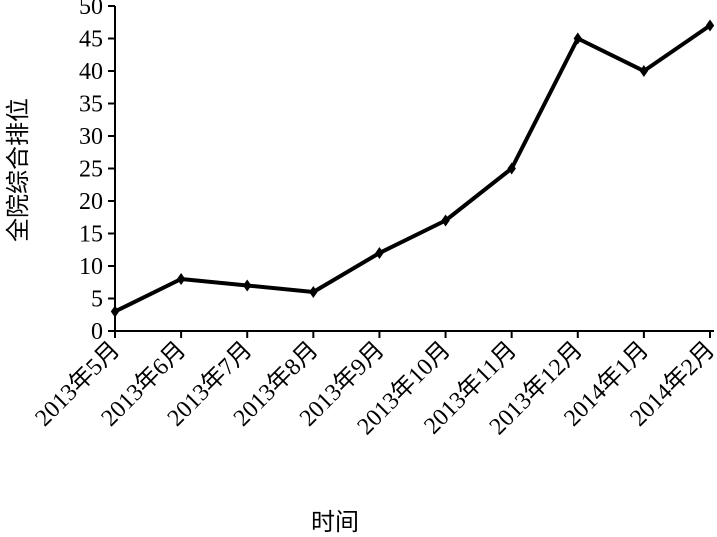 The height and width of the screenshot is (537, 717). I want to click on y-tick-label: 20, so click(91, 202).